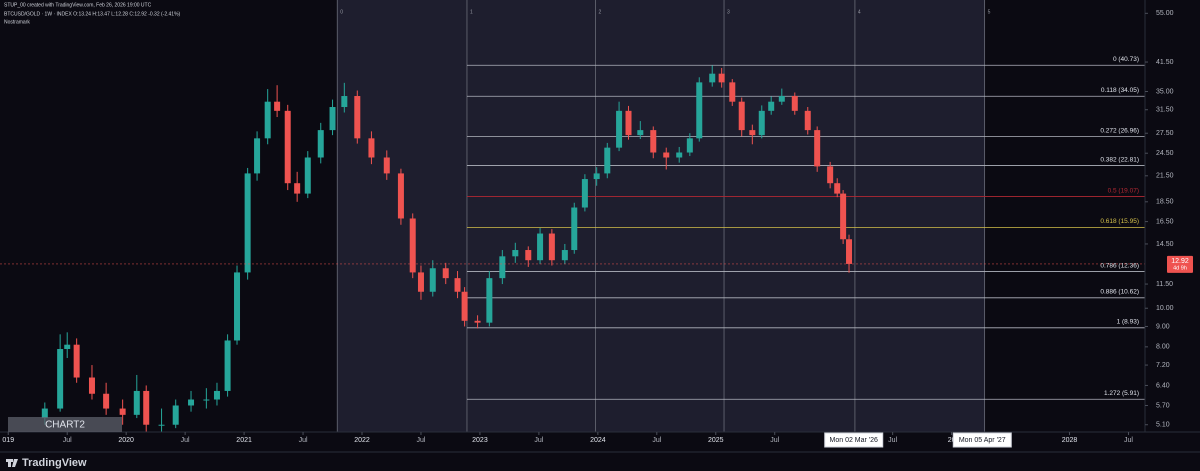  I want to click on y-tick-label: 14.50, so click(1165, 244).